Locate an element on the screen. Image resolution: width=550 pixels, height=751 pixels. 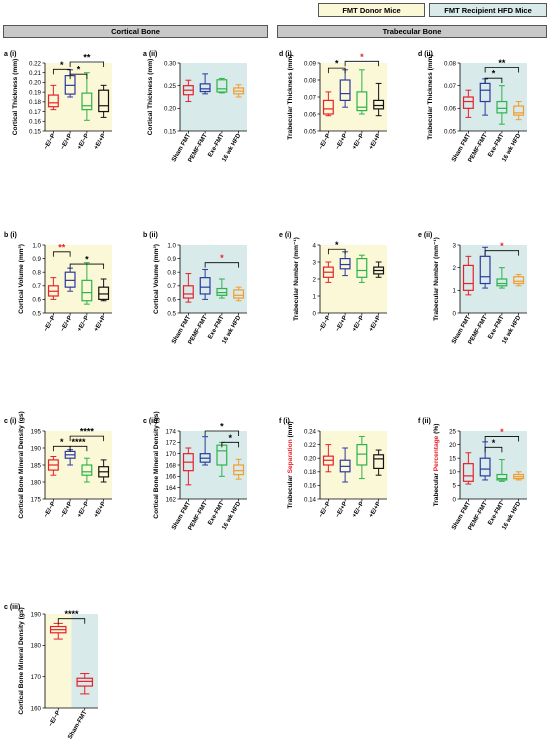
y-tick-label: 1 is located at coordinates (315, 296).